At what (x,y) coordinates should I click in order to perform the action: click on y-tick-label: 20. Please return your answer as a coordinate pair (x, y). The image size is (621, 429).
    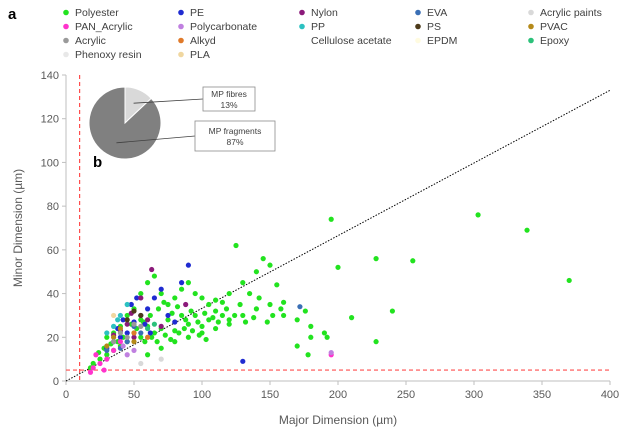
    Looking at the image, I should click on (53, 338).